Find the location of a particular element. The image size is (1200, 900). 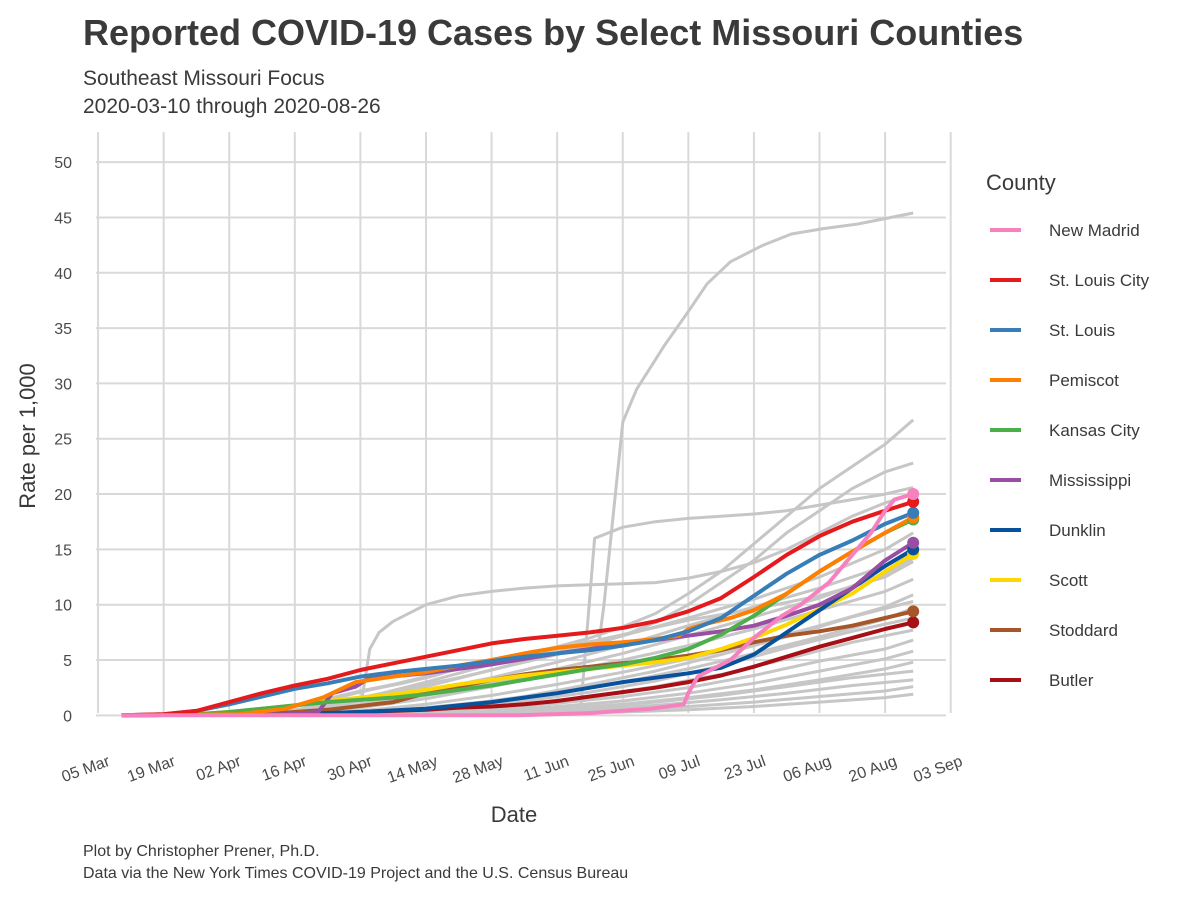

chart-subtitle-line-1: Southeast Missouri Focus is located at coordinates (204, 78).